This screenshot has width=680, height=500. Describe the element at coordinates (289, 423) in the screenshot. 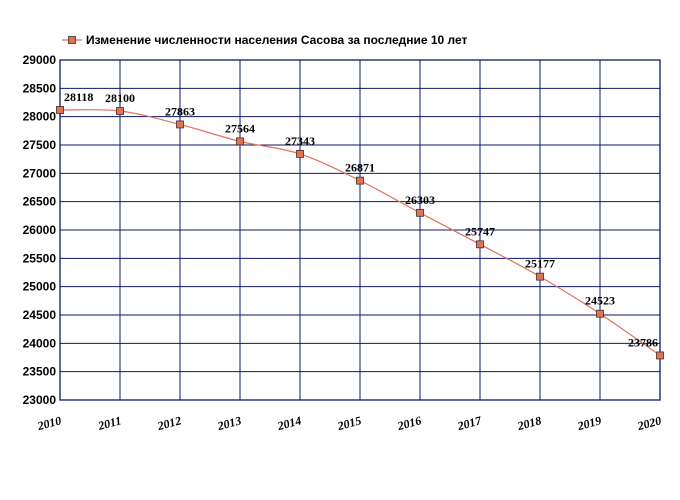

I see `x-tick-label: 2014` at that location.